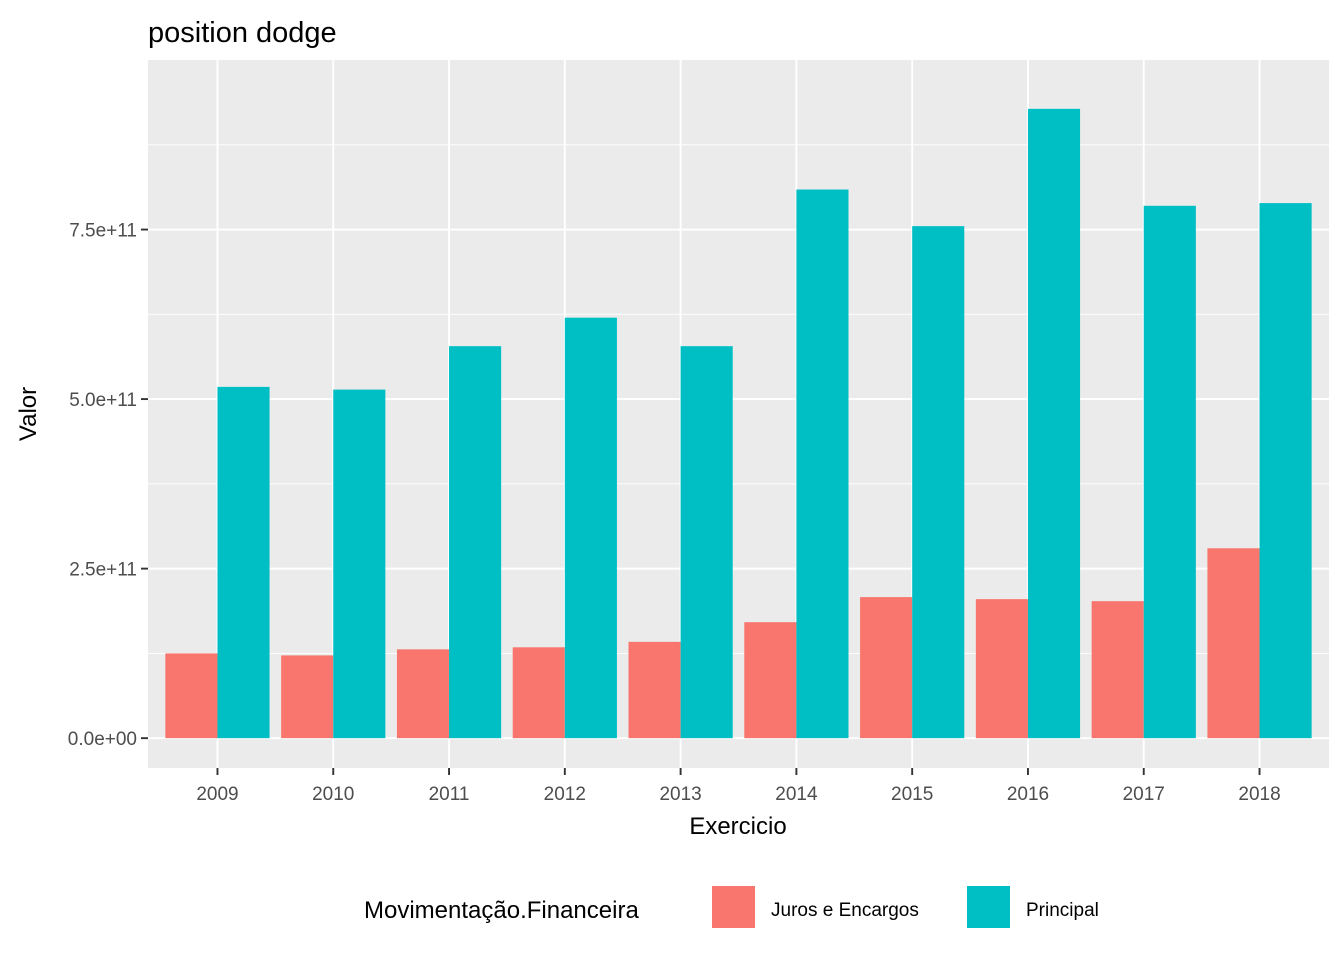  Describe the element at coordinates (796, 794) in the screenshot. I see `x-tick-label: 2014` at that location.